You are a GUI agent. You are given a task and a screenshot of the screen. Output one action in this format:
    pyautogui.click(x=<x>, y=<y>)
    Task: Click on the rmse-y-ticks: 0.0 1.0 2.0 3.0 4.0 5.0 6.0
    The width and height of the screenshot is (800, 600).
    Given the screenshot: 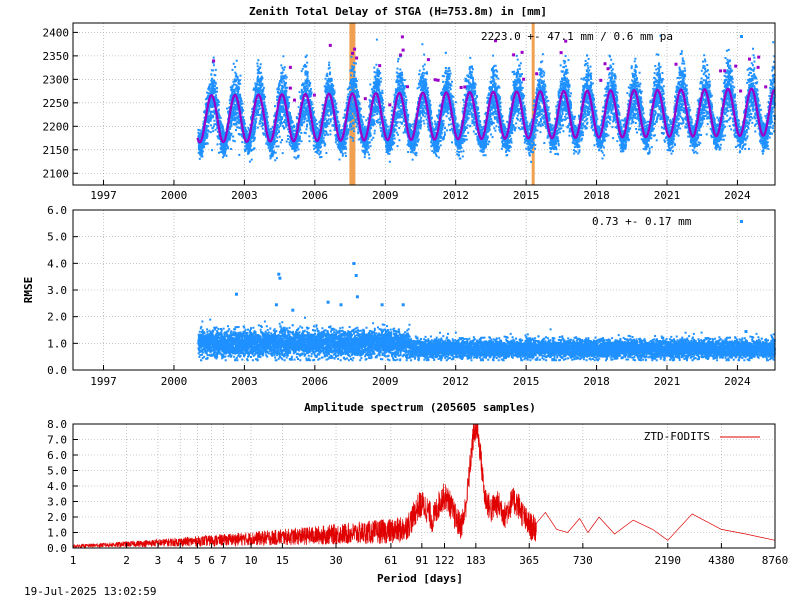 What is the action you would take?
    pyautogui.click(x=62, y=290)
    